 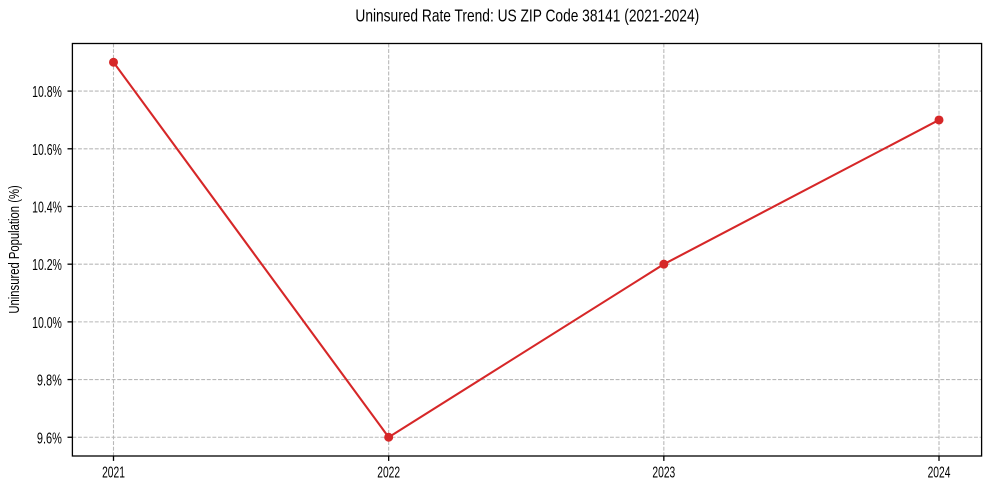 I want to click on svg-text: 2021, so click(x=113, y=472).